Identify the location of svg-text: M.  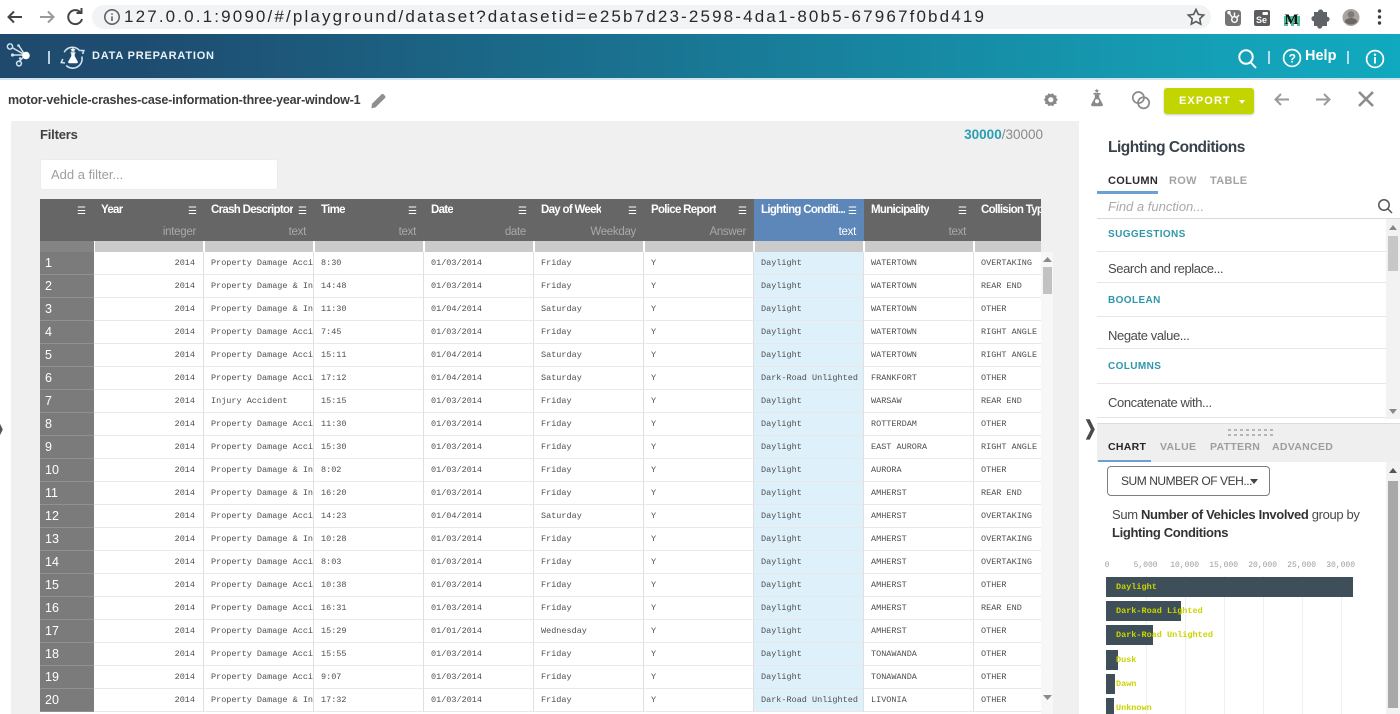
(1292, 20).